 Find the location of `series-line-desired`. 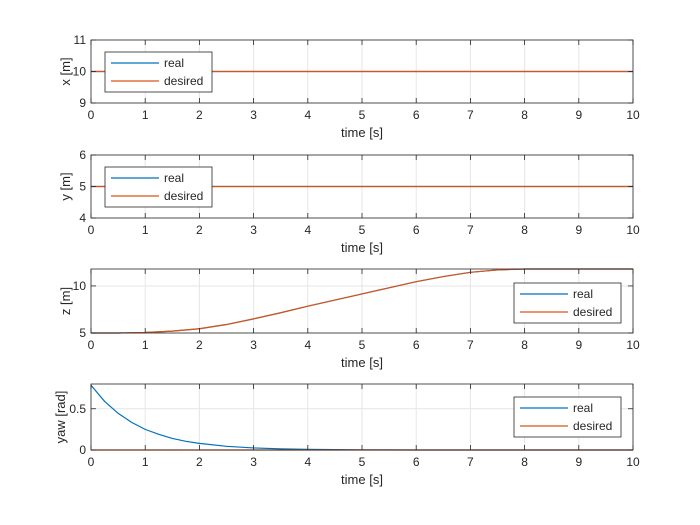

series-line-desired is located at coordinates (362, 301).